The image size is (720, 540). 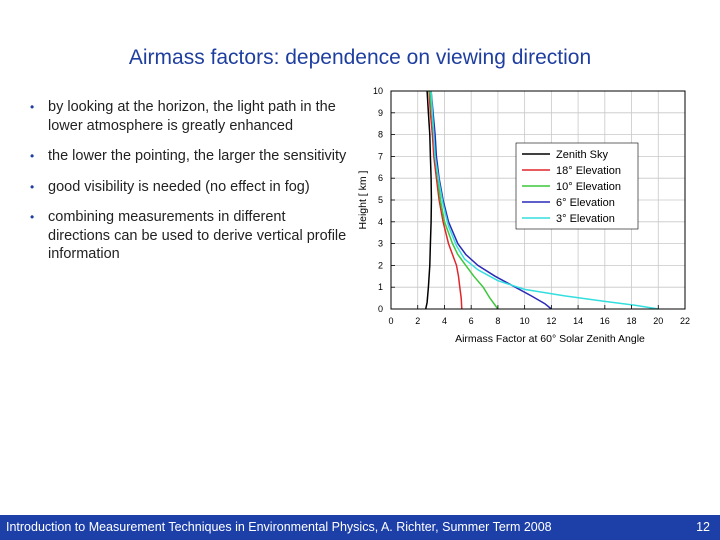 I want to click on y-axis-label: Height [ km ], so click(x=363, y=199).